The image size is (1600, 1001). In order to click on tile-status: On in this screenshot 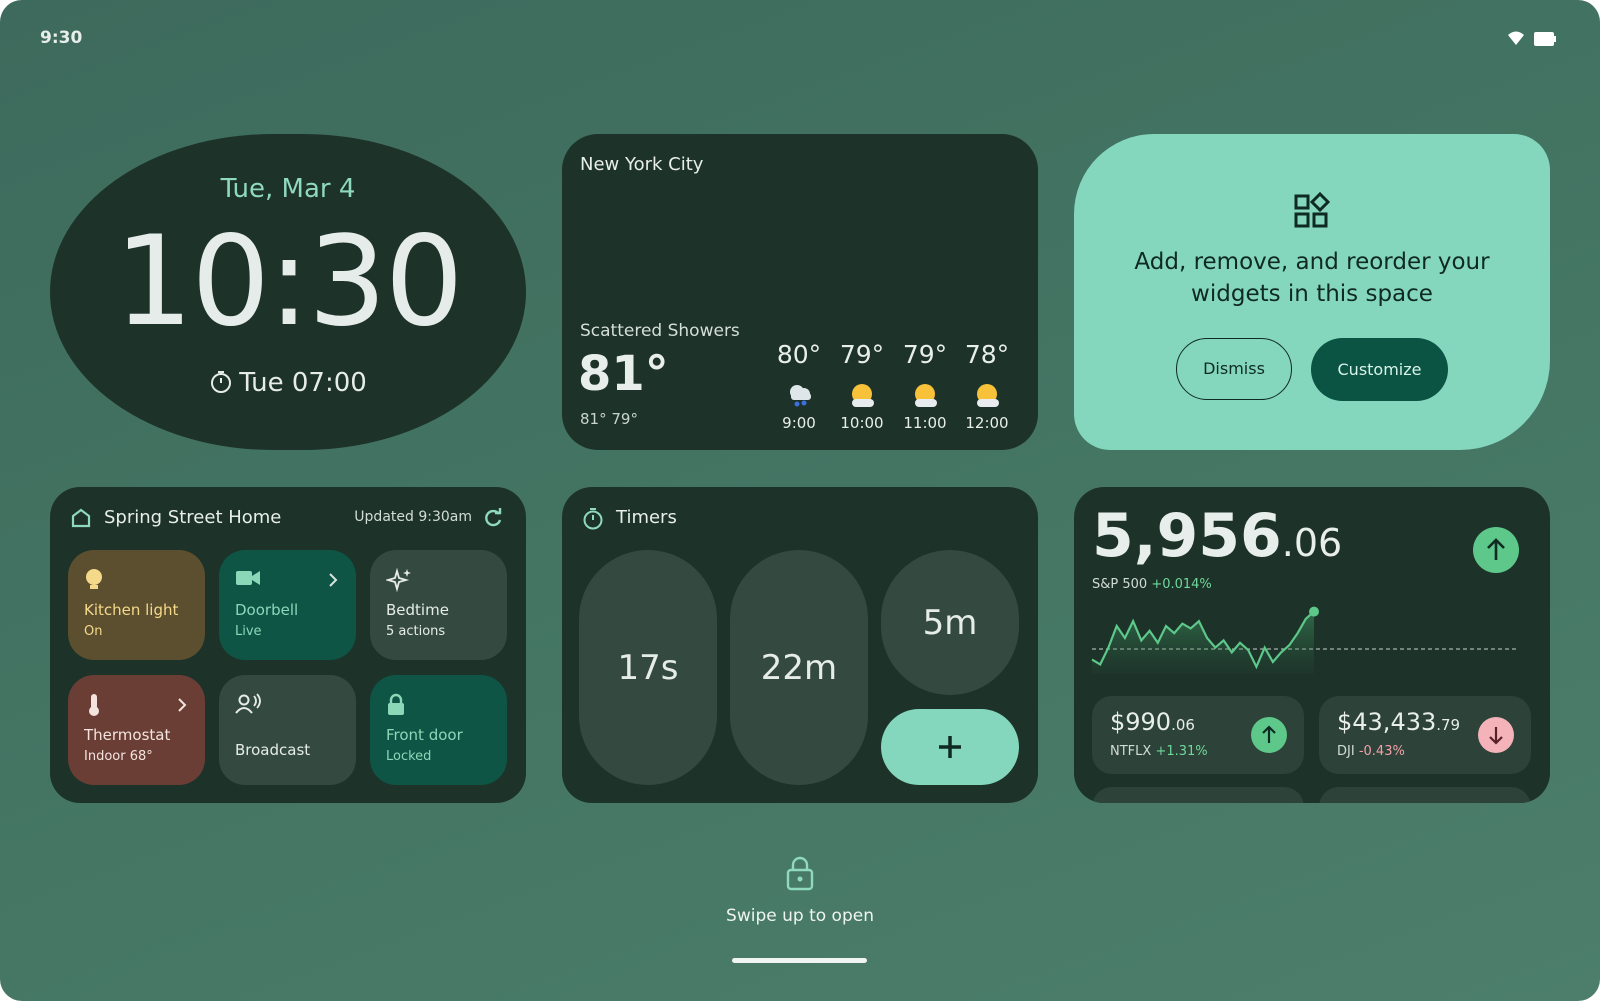, I will do `click(93, 631)`.